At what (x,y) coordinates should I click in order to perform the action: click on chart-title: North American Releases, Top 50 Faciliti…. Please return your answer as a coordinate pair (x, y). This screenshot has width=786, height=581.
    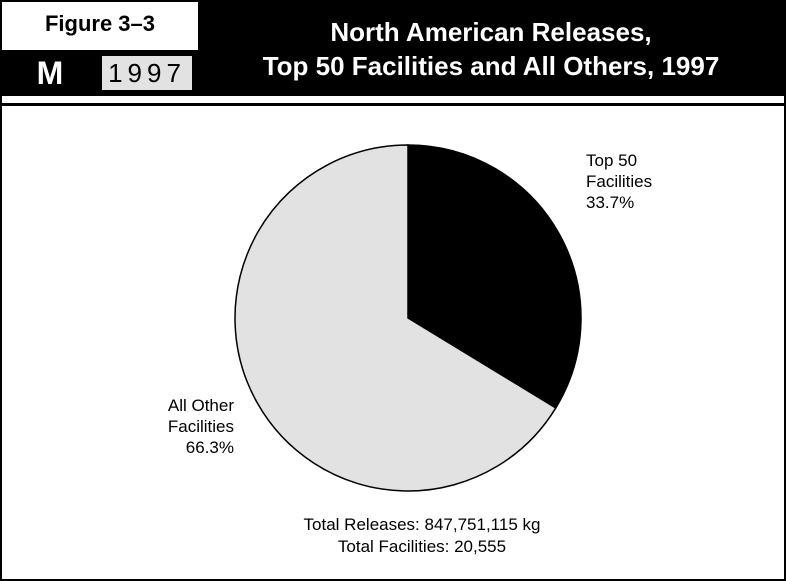
    Looking at the image, I should click on (491, 49).